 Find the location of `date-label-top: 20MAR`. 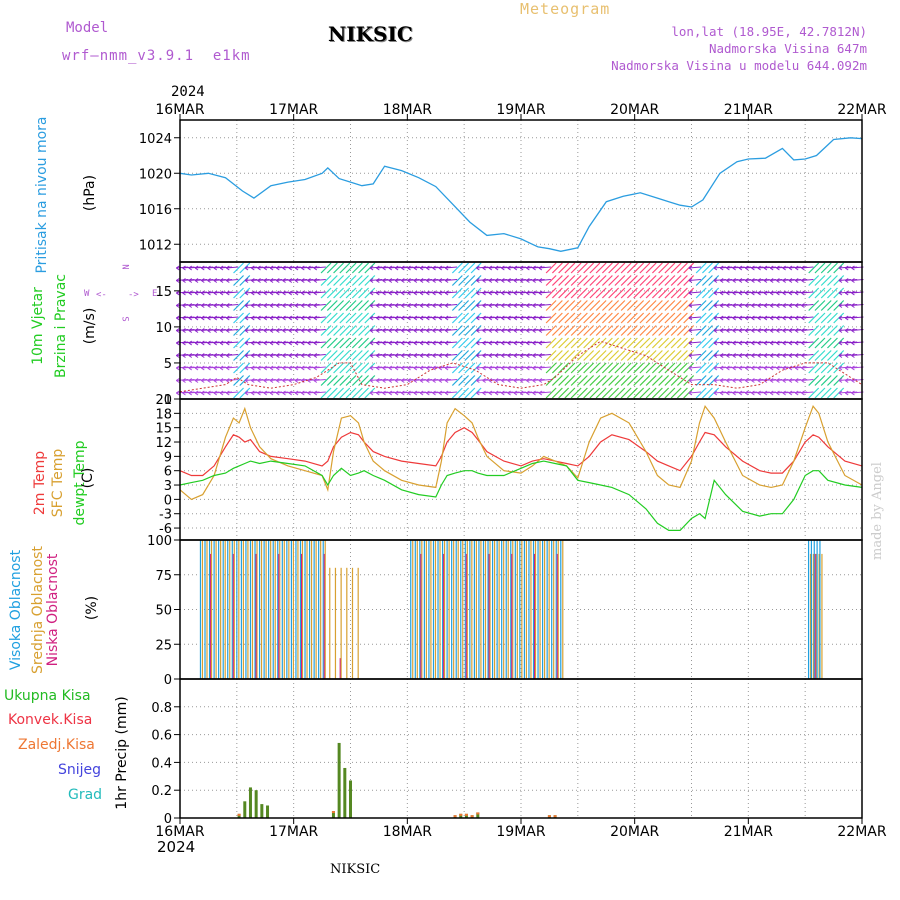

date-label-top: 20MAR is located at coordinates (634, 110).